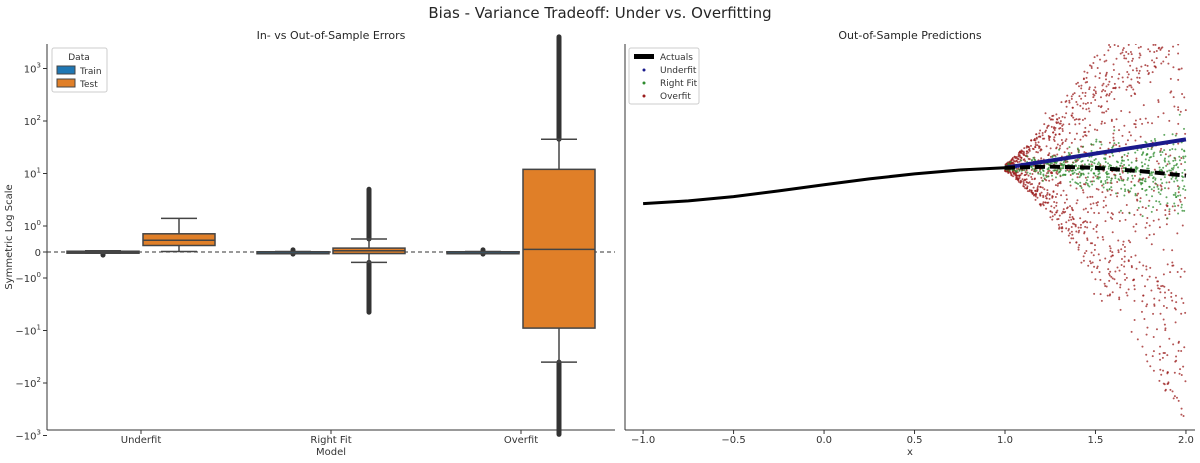 This screenshot has width=1200, height=463. I want to click on overfit-points, so click(1095, 230).